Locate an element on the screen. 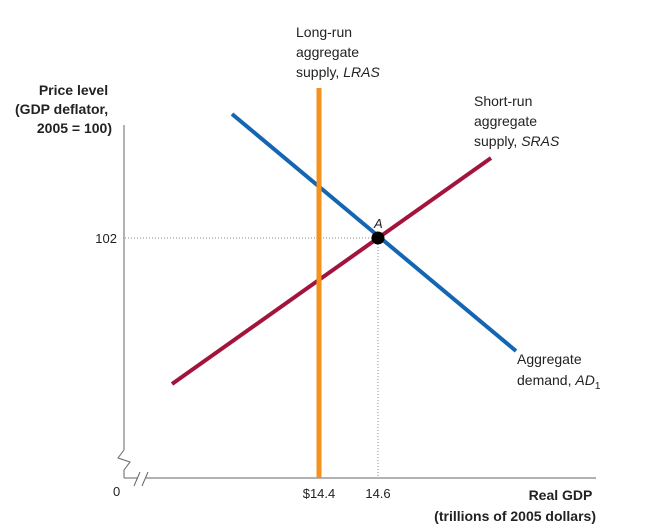 This screenshot has height=532, width=648. y-axis-title: Price level (GDP deflator, 2005 = 100) is located at coordinates (63, 109).